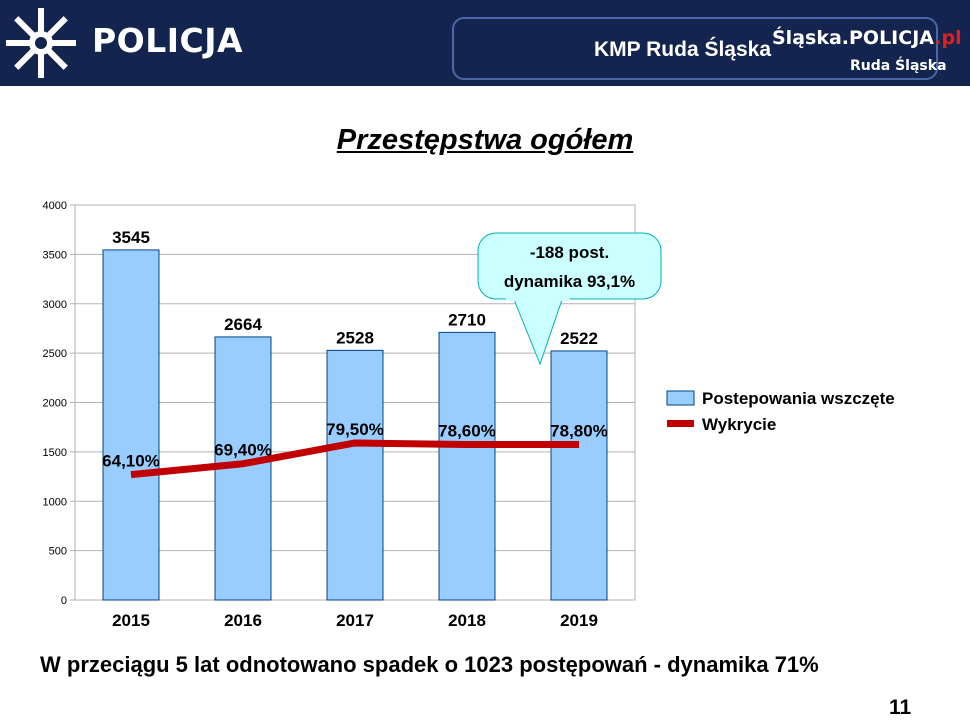 This screenshot has height=726, width=970. I want to click on callout-line1: -188 post., so click(569, 252).